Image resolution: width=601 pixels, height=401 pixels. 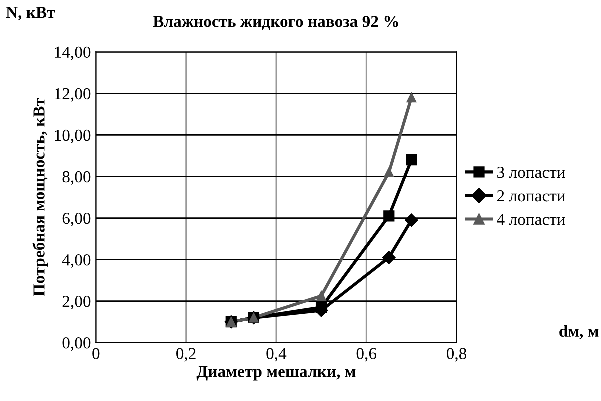 I want to click on y-tick-label: 6,00, so click(x=76, y=219).